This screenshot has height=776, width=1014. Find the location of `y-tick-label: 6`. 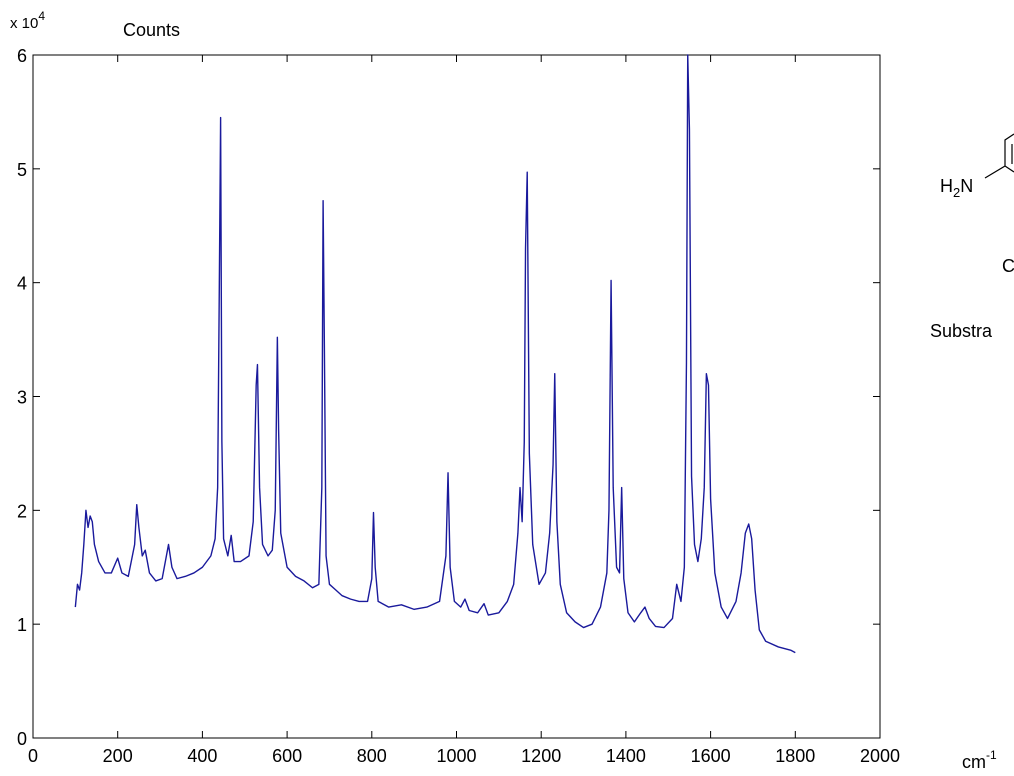

y-tick-label: 6 is located at coordinates (22, 56).